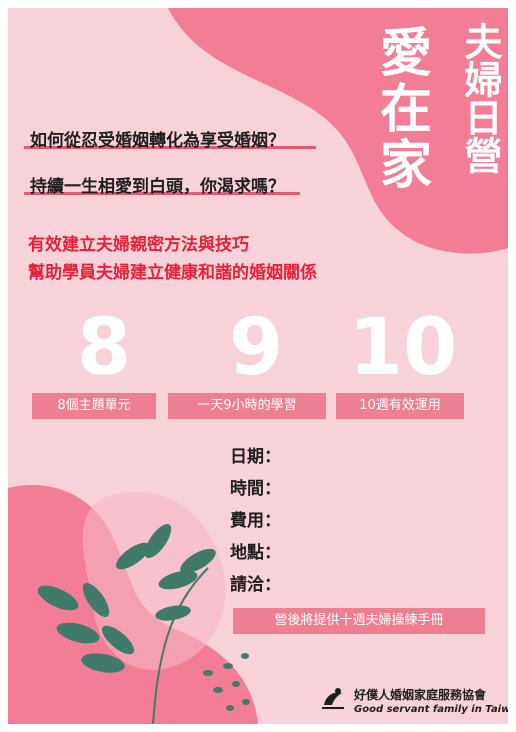 This screenshot has width=516, height=732. What do you see at coordinates (480, 98) in the screenshot?
I see `title-sub: 夫婦日營` at bounding box center [480, 98].